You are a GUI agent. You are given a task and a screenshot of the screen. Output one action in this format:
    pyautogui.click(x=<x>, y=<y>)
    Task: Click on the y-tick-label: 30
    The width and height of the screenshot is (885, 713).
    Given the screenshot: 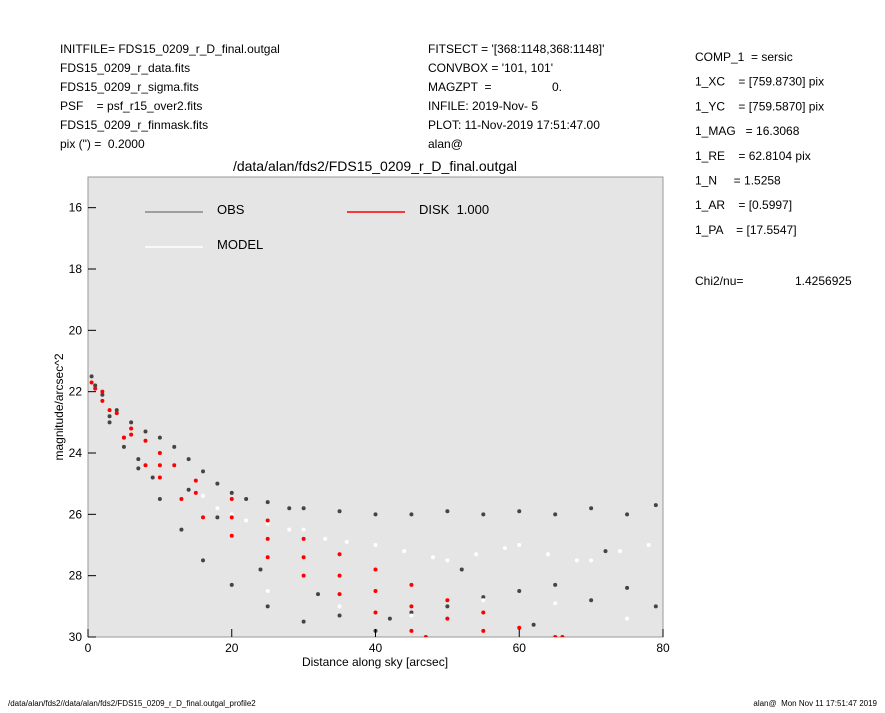 What is the action you would take?
    pyautogui.click(x=76, y=637)
    